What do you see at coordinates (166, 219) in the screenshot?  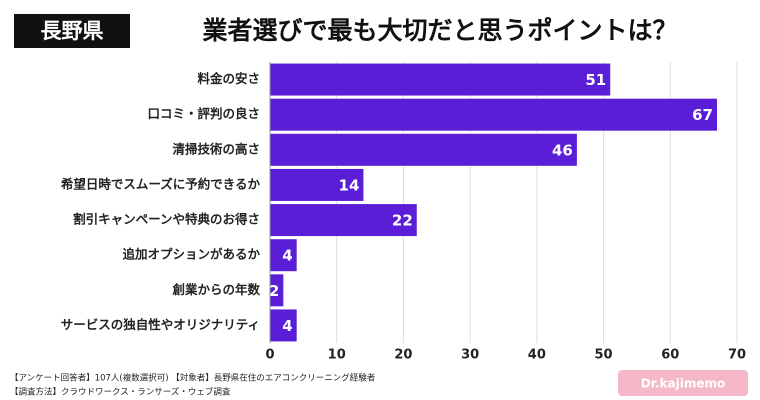 I see `y-tick-label: 割引キャンペーンや特典のお得さ` at bounding box center [166, 219].